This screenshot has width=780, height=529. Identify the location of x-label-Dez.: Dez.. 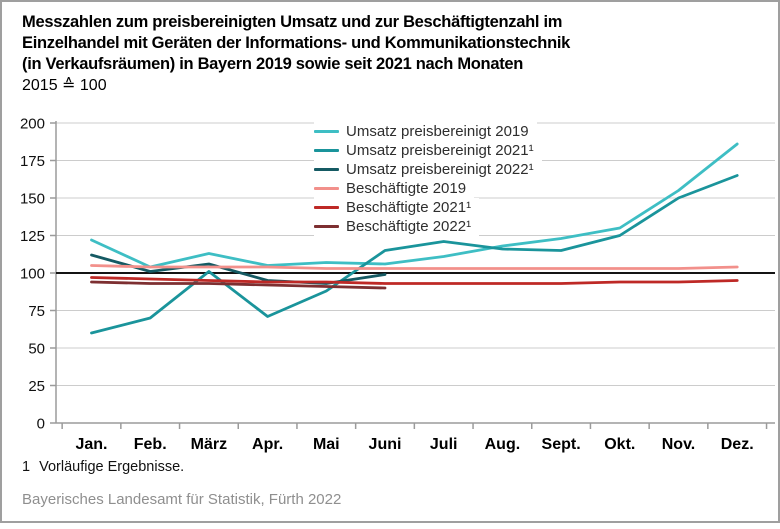
(737, 444).